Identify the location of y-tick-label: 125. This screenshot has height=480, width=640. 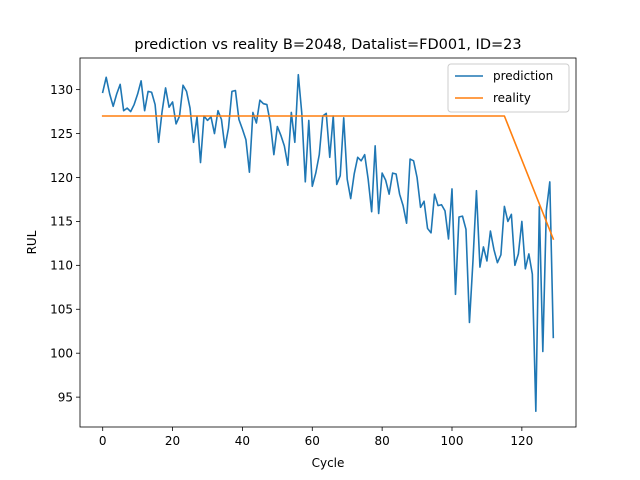
(61, 134).